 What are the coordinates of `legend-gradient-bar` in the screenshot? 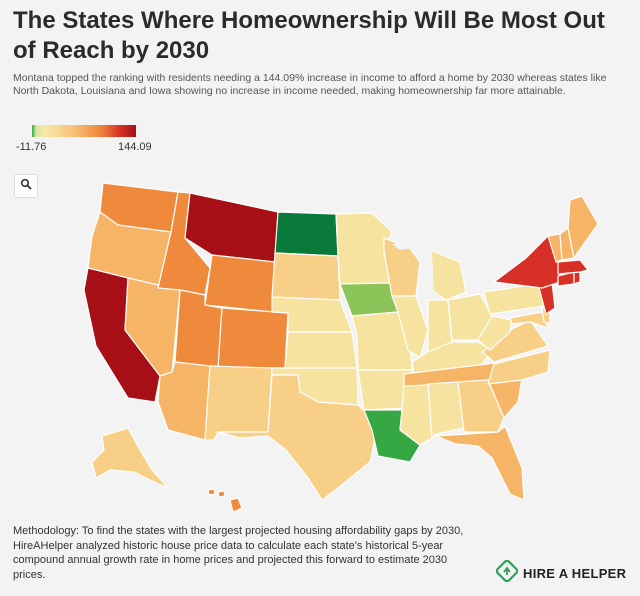 It's located at (84, 131).